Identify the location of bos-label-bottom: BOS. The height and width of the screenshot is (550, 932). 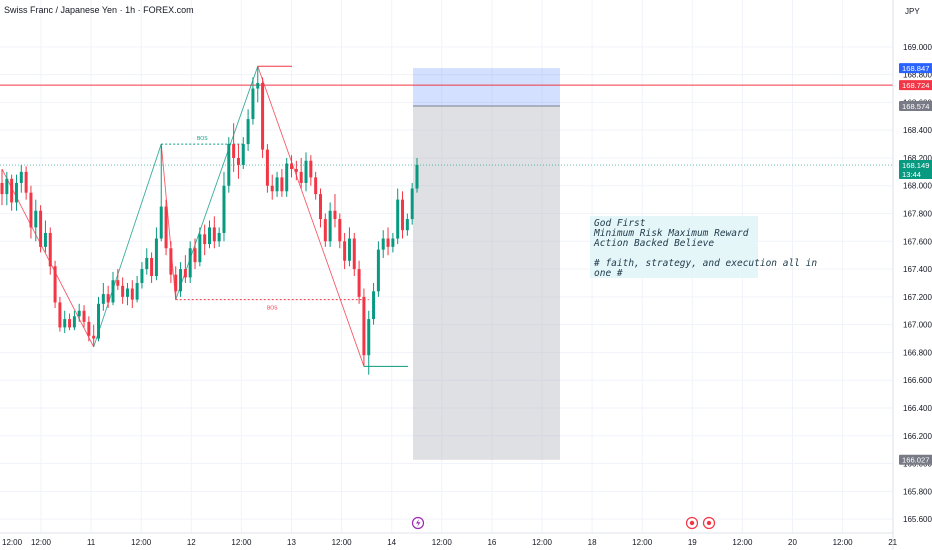
(272, 309).